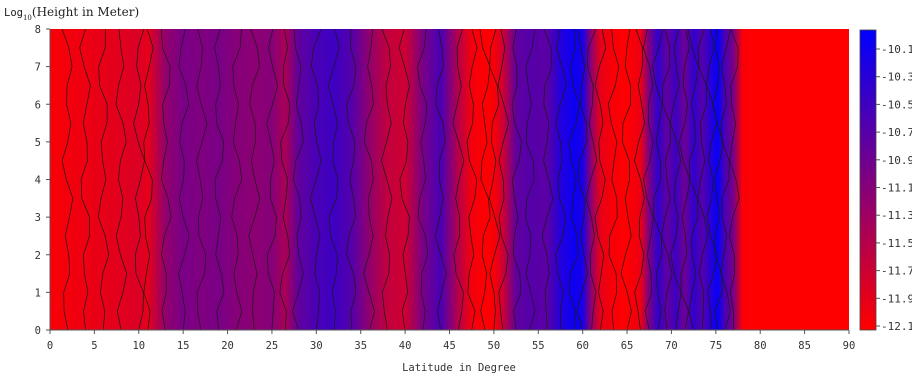  I want to click on y-tick-label: 3, so click(38, 218).